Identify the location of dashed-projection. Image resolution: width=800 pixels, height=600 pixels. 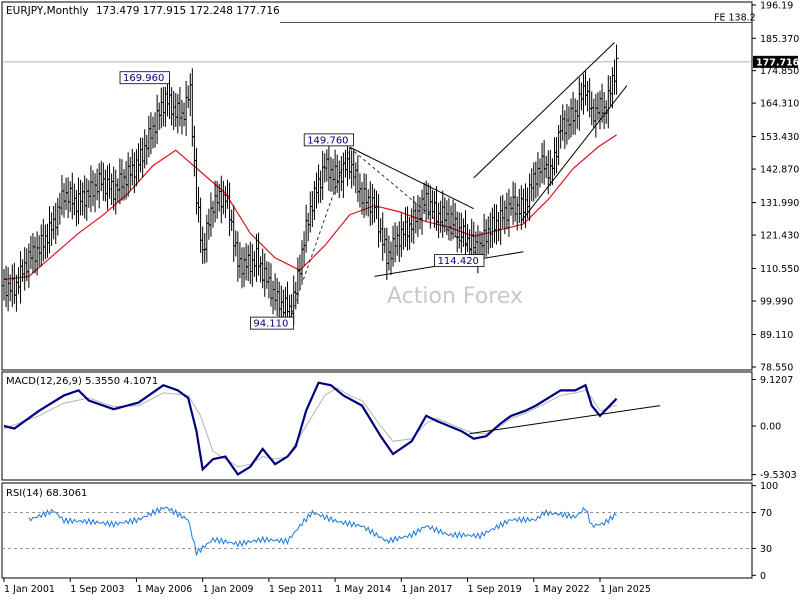
(319, 233).